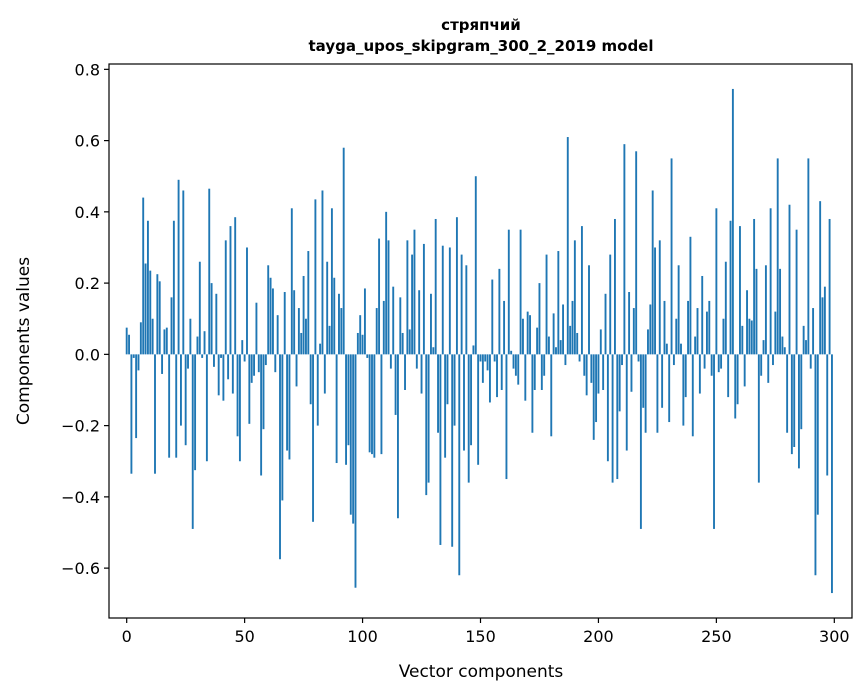 This screenshot has height=696, width=867. Describe the element at coordinates (87, 212) in the screenshot. I see `y-tick-label: 0.4` at that location.